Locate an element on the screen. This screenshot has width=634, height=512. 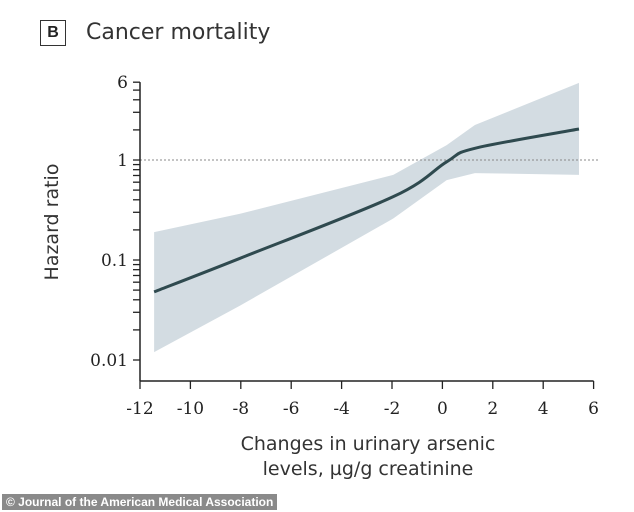
chart-title: Cancer mortality is located at coordinates (178, 32).